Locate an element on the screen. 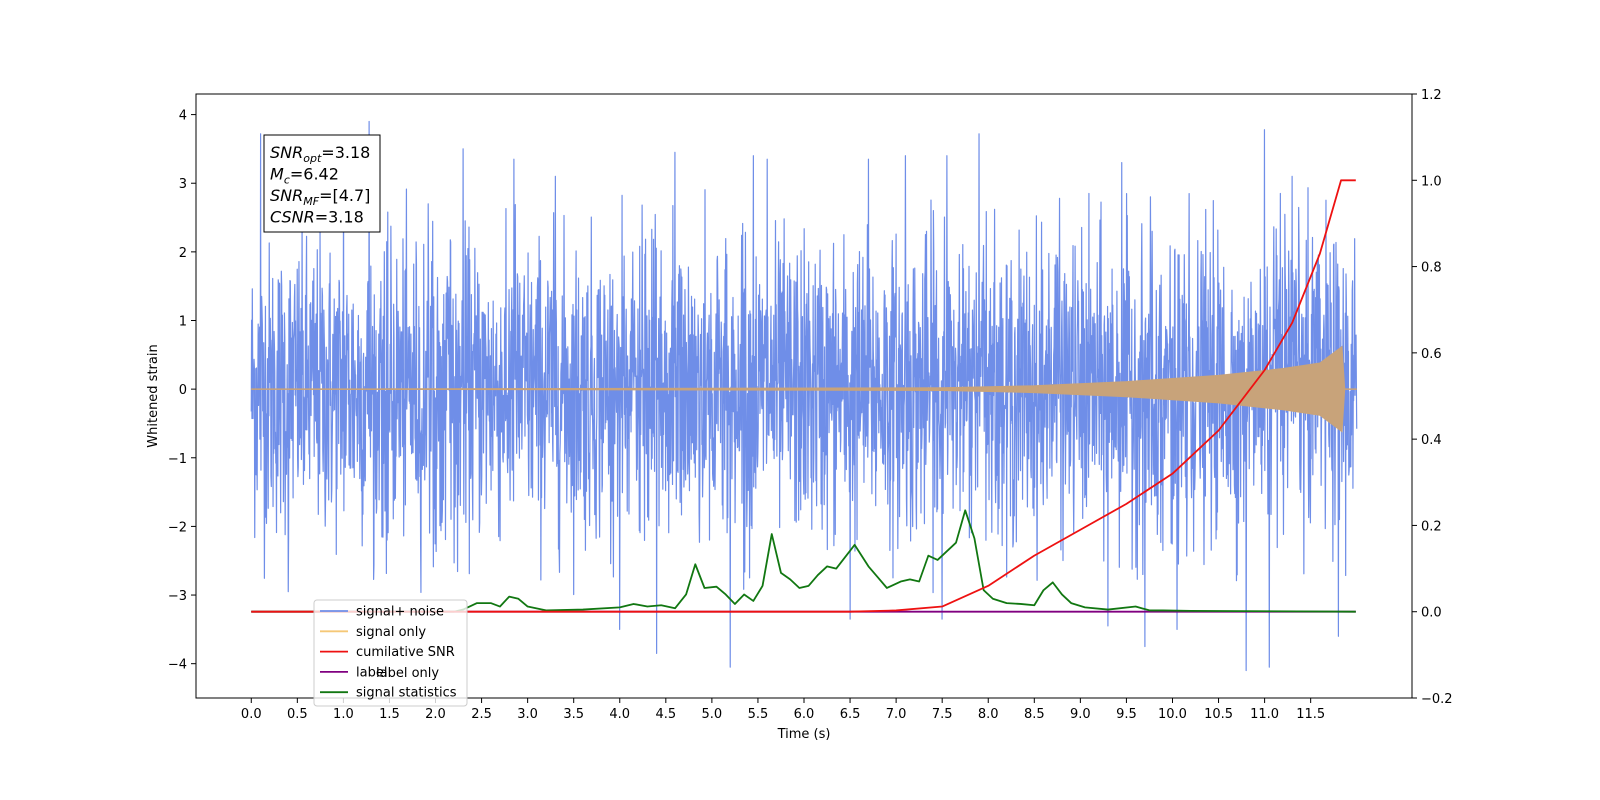  snr-mf-value: =[4.7] is located at coordinates (344, 195).